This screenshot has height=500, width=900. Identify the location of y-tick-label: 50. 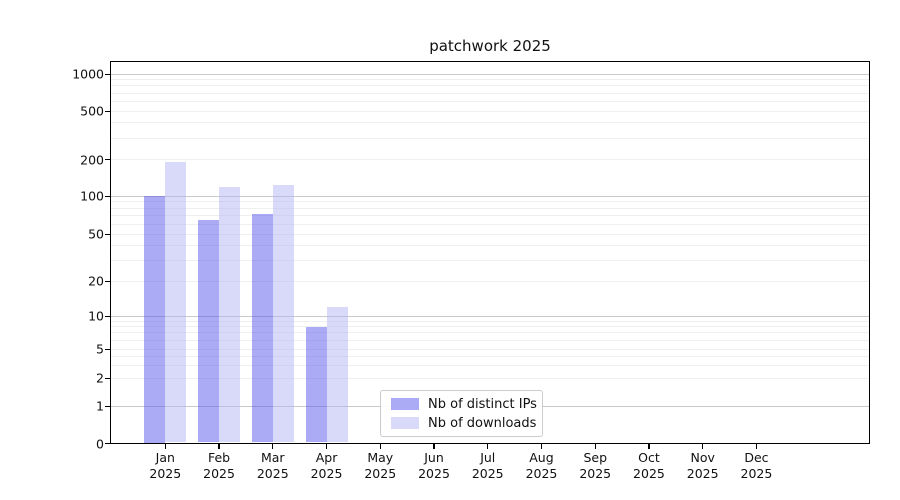
(96, 234).